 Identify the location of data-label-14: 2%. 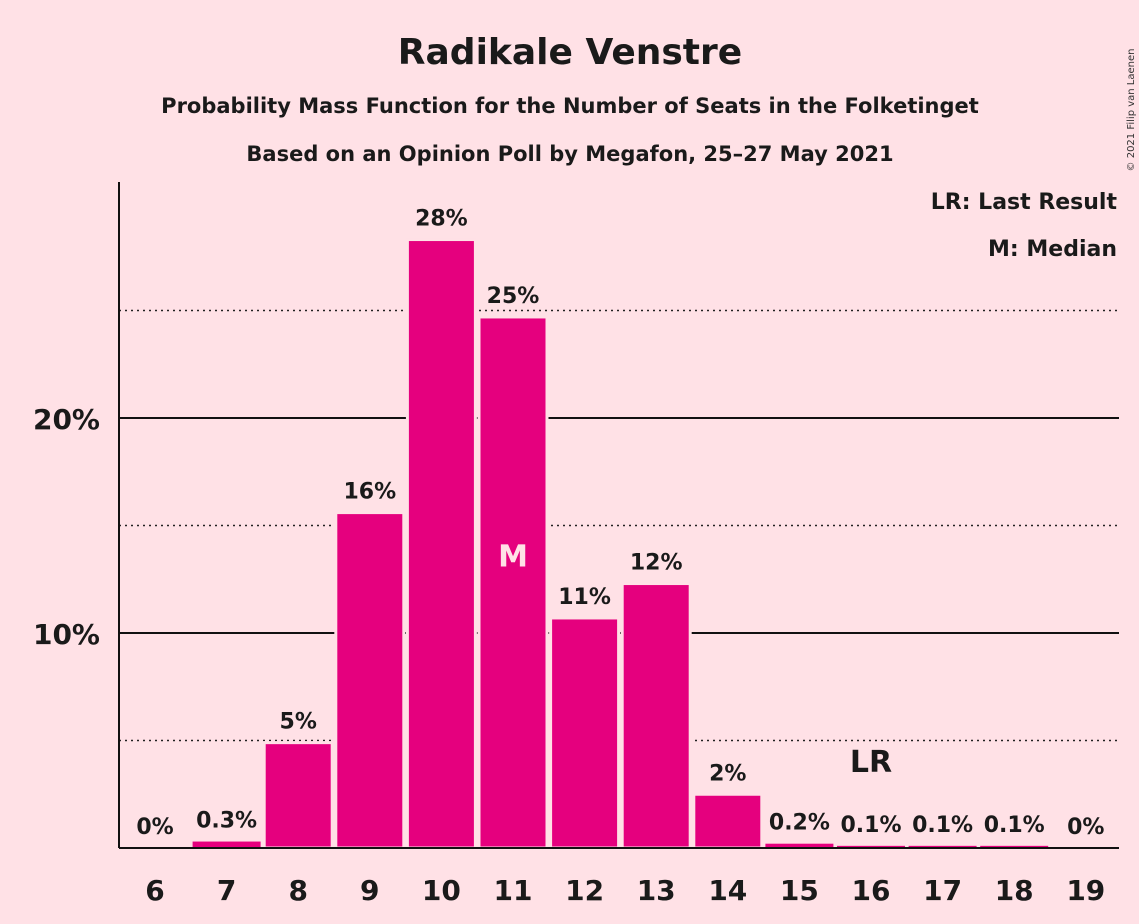
(727, 773).